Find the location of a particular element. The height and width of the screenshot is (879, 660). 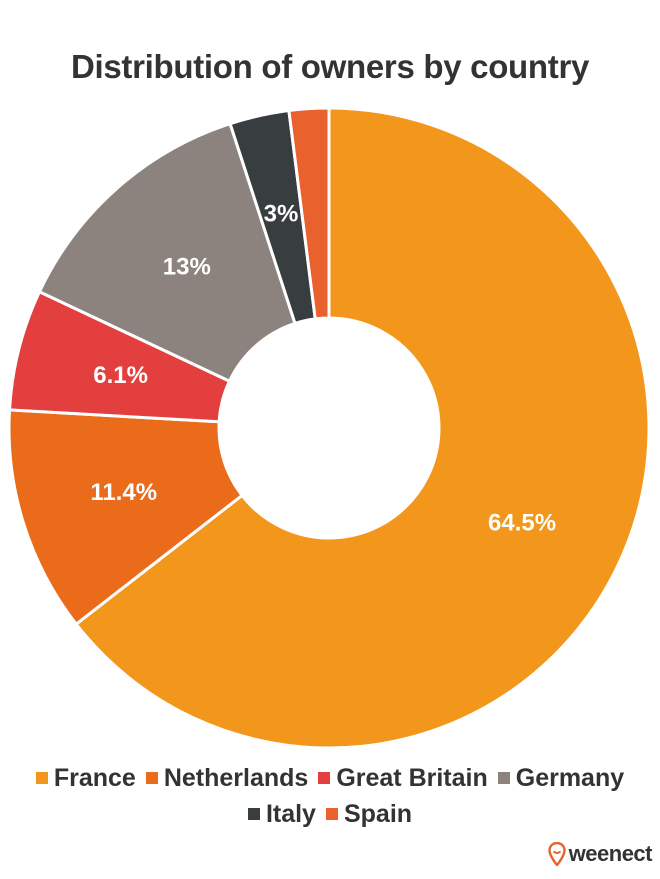

brand-name: weenect is located at coordinates (610, 853).